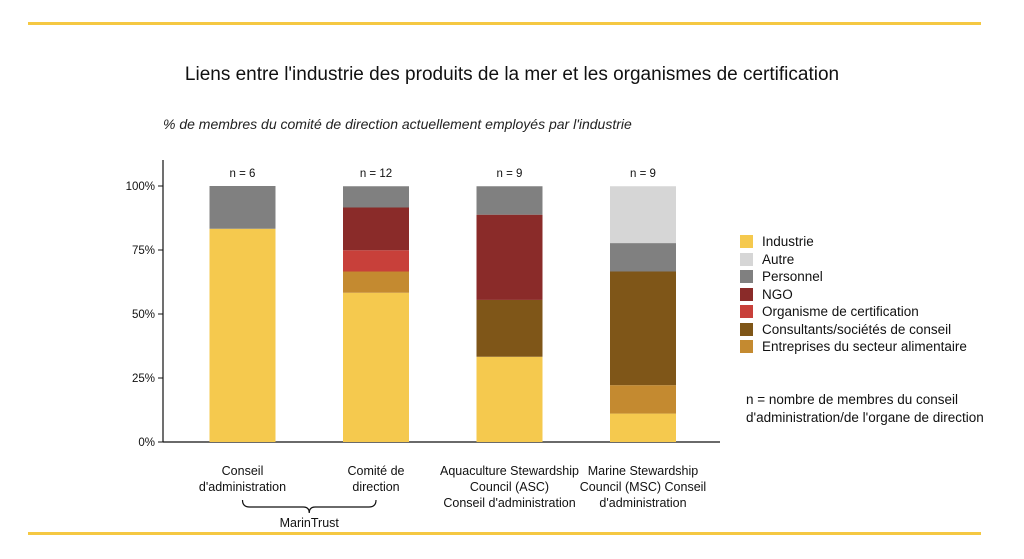 Image resolution: width=1024 pixels, height=559 pixels. I want to click on category-label: Conseil, so click(243, 471).